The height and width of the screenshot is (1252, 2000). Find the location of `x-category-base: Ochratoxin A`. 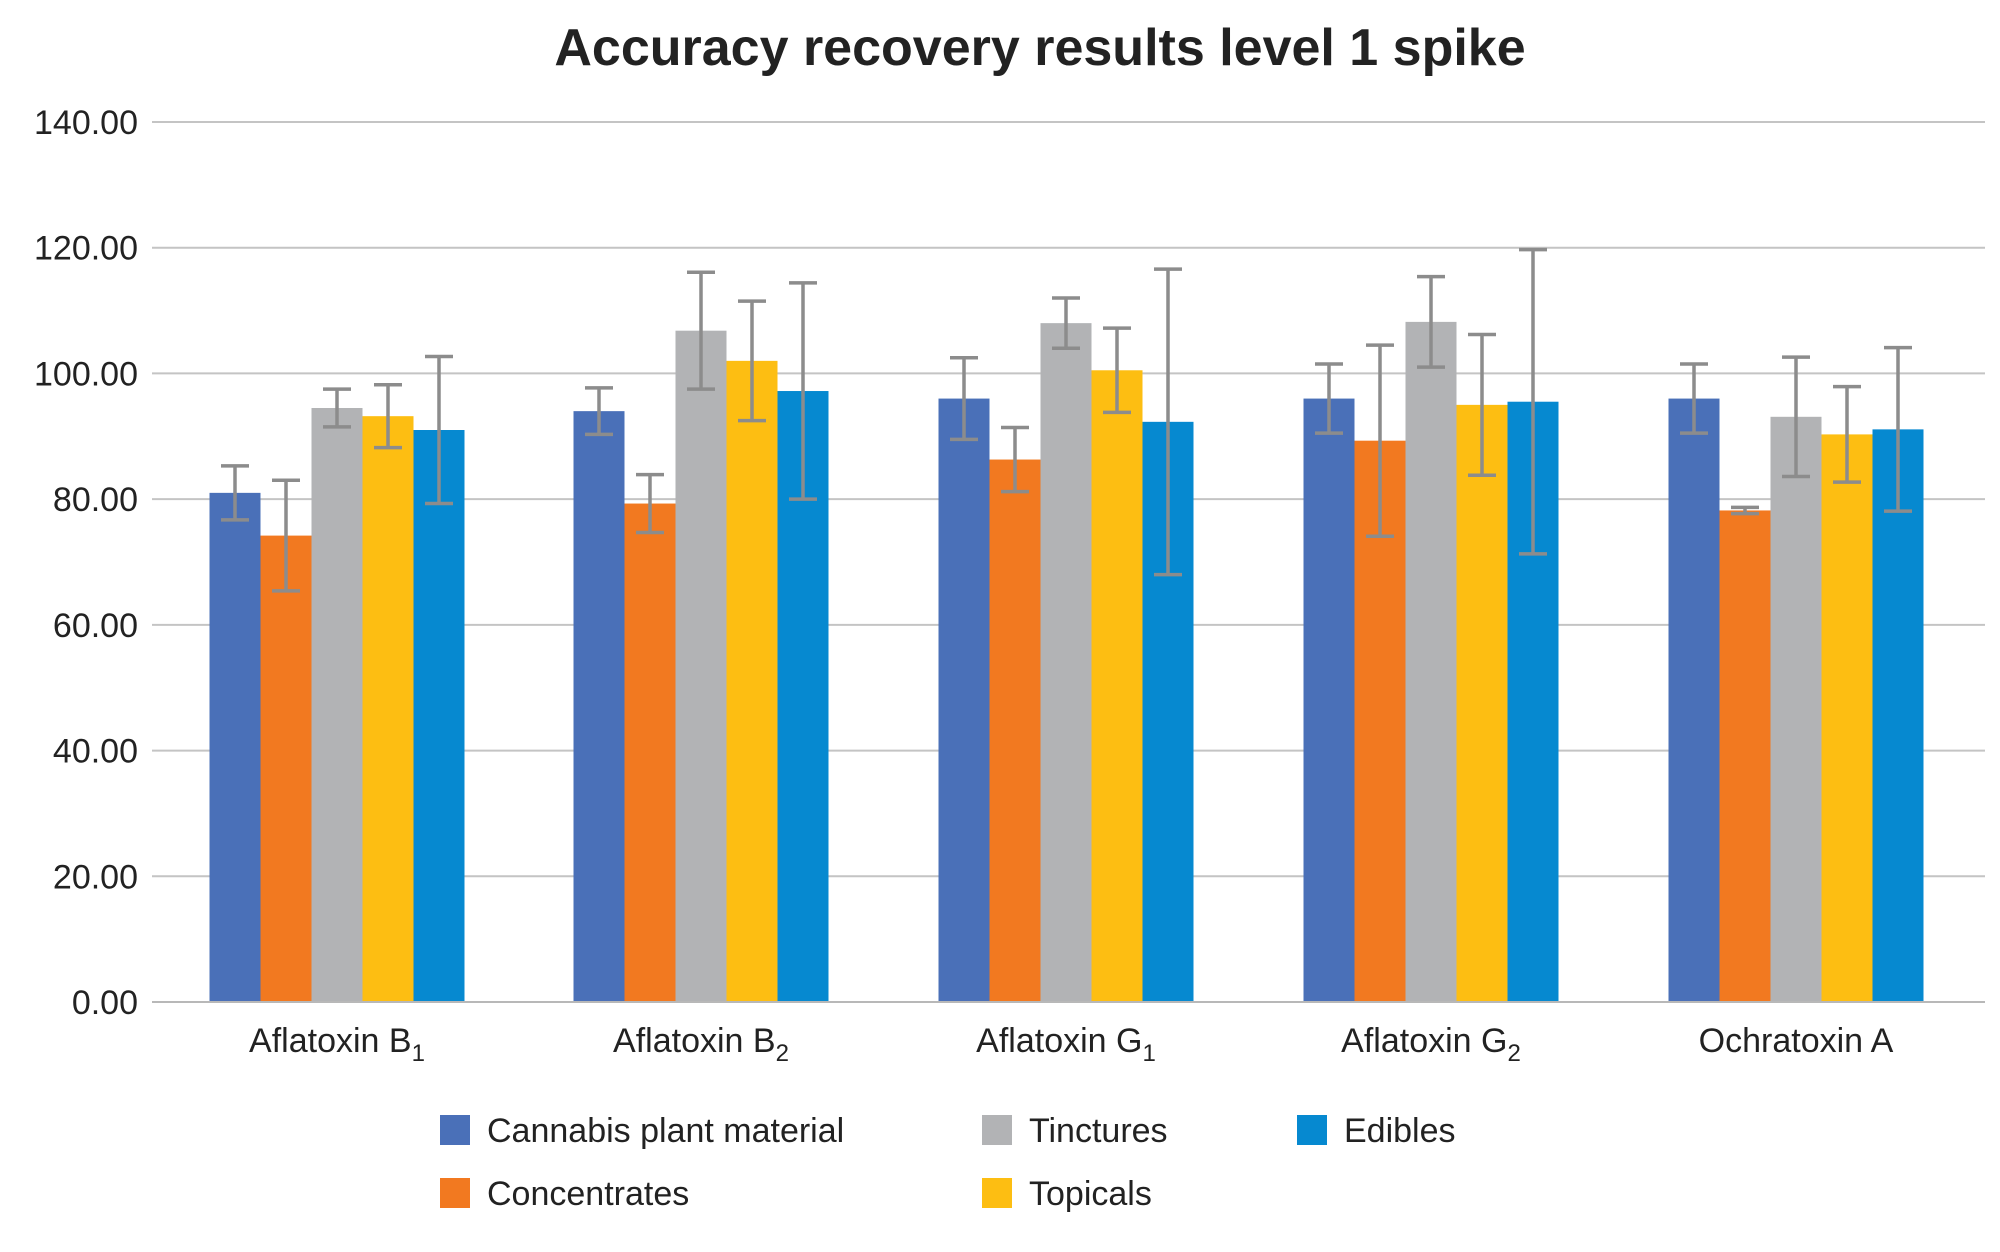

x-category-base: Ochratoxin A is located at coordinates (1796, 1041).